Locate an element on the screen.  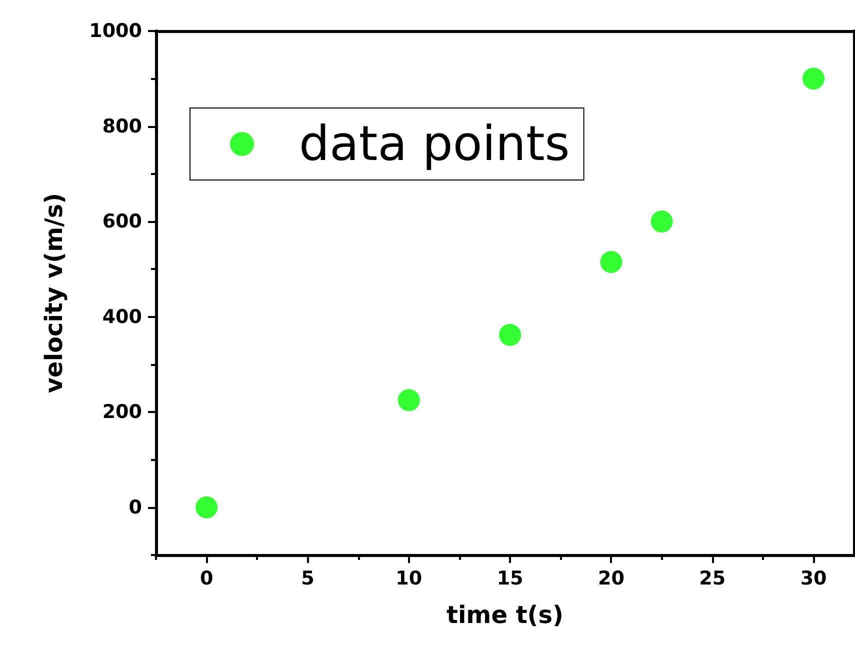
x-tick-label: 10 is located at coordinates (409, 579).